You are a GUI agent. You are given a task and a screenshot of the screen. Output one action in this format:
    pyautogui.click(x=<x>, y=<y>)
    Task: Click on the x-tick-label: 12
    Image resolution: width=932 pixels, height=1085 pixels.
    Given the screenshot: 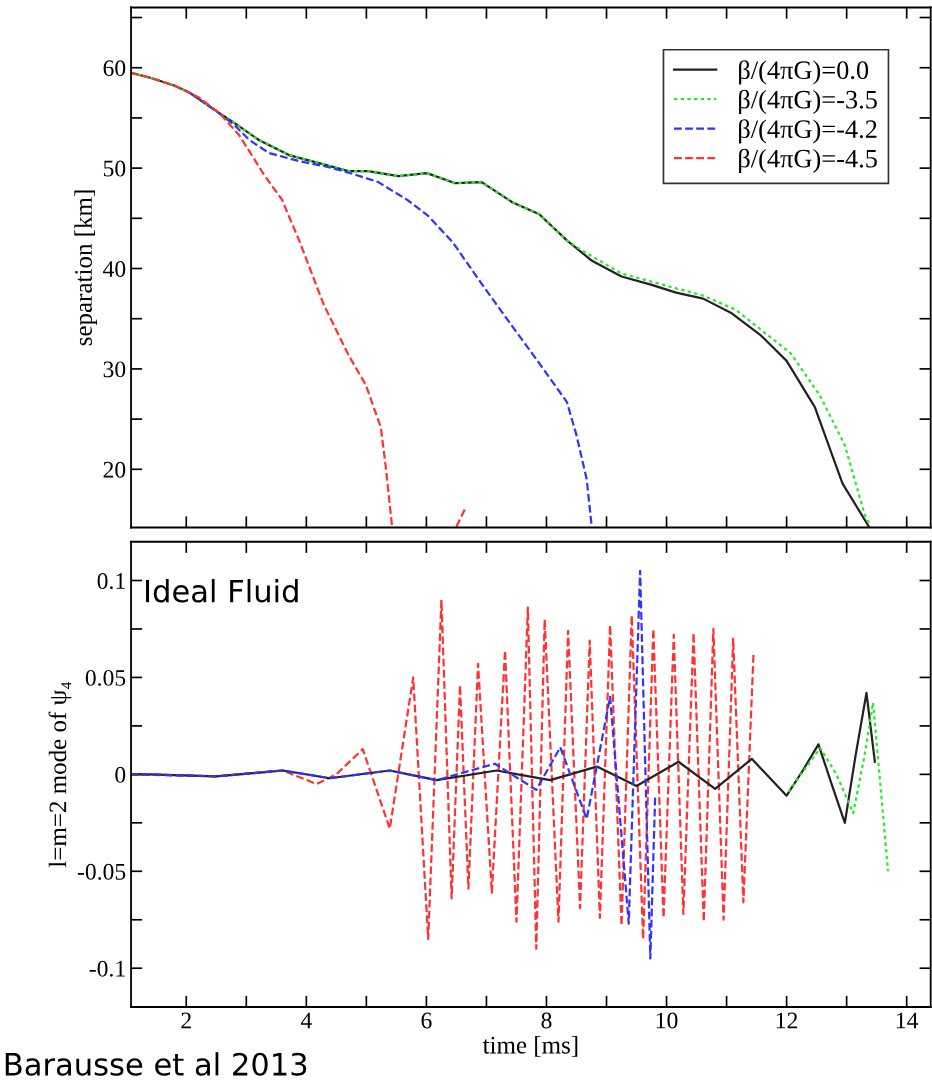 What is the action you would take?
    pyautogui.click(x=787, y=1020)
    